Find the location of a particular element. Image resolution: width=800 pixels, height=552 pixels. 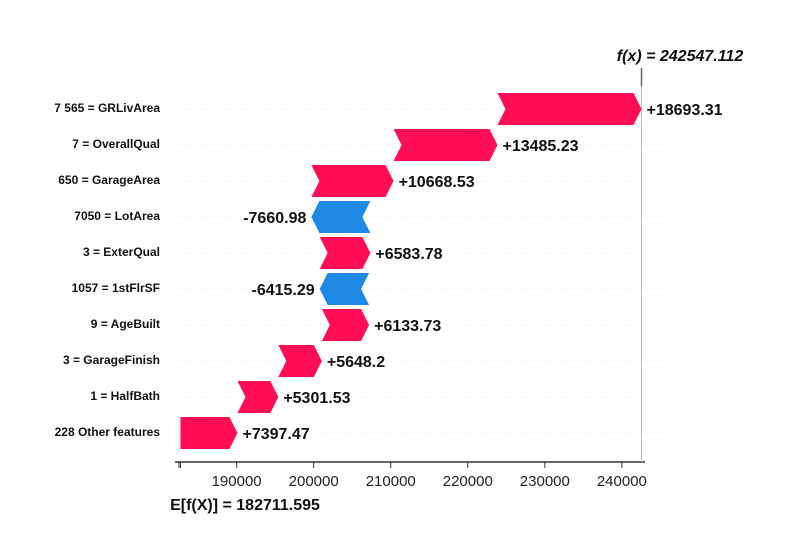

feature-label: 1 = HalfBath is located at coordinates (125, 396).